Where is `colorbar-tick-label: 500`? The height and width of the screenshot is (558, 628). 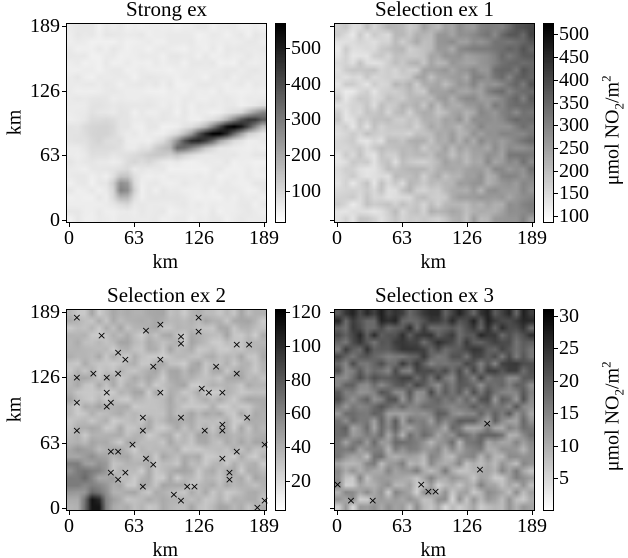
colorbar-tick-label: 500 is located at coordinates (574, 34).